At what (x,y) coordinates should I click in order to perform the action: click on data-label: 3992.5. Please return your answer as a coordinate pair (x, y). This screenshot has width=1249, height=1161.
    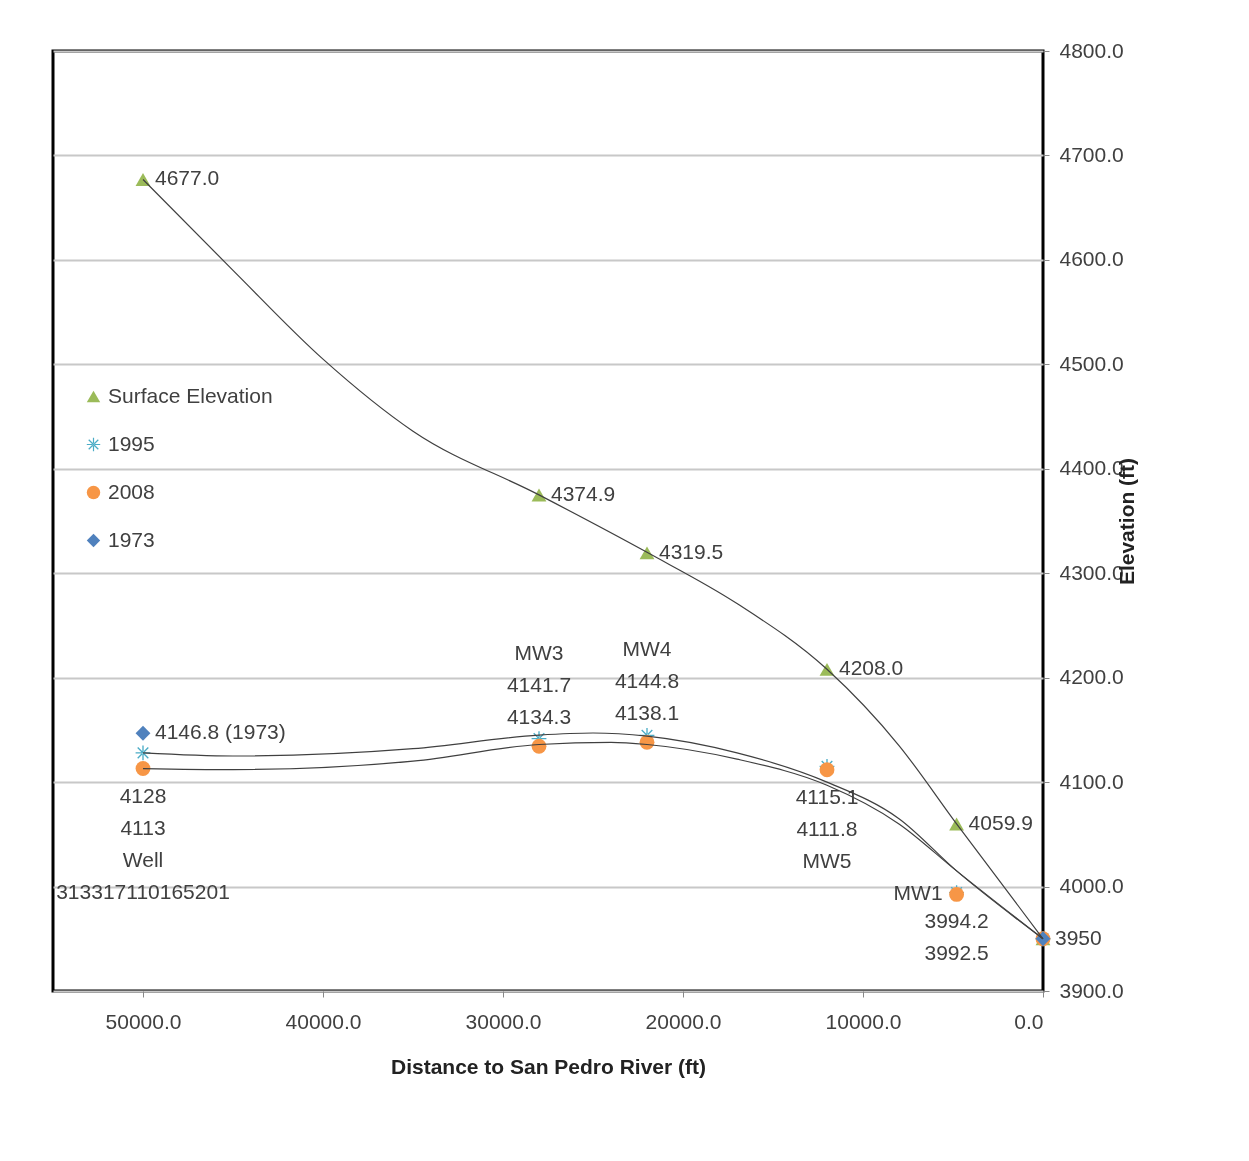
    Looking at the image, I should click on (956, 953).